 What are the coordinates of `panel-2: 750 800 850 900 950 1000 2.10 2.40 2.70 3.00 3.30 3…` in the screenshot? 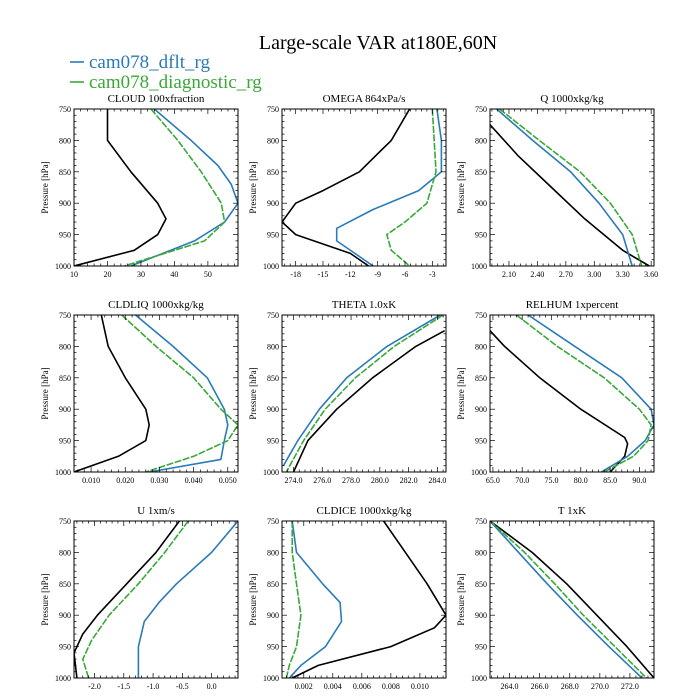 It's located at (557, 186).